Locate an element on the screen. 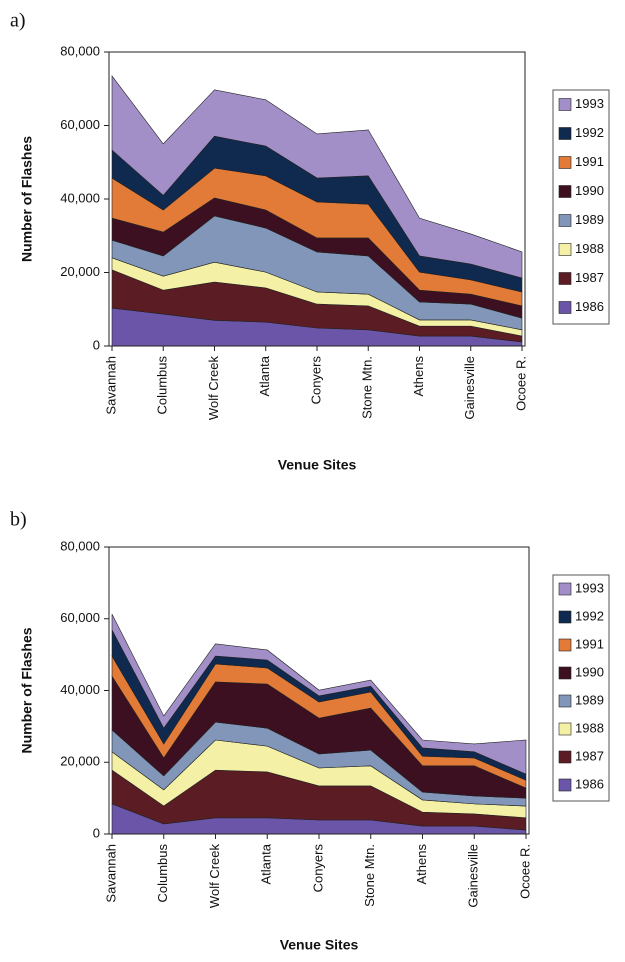 The image size is (625, 962). panel-label: a) is located at coordinates (18, 21).